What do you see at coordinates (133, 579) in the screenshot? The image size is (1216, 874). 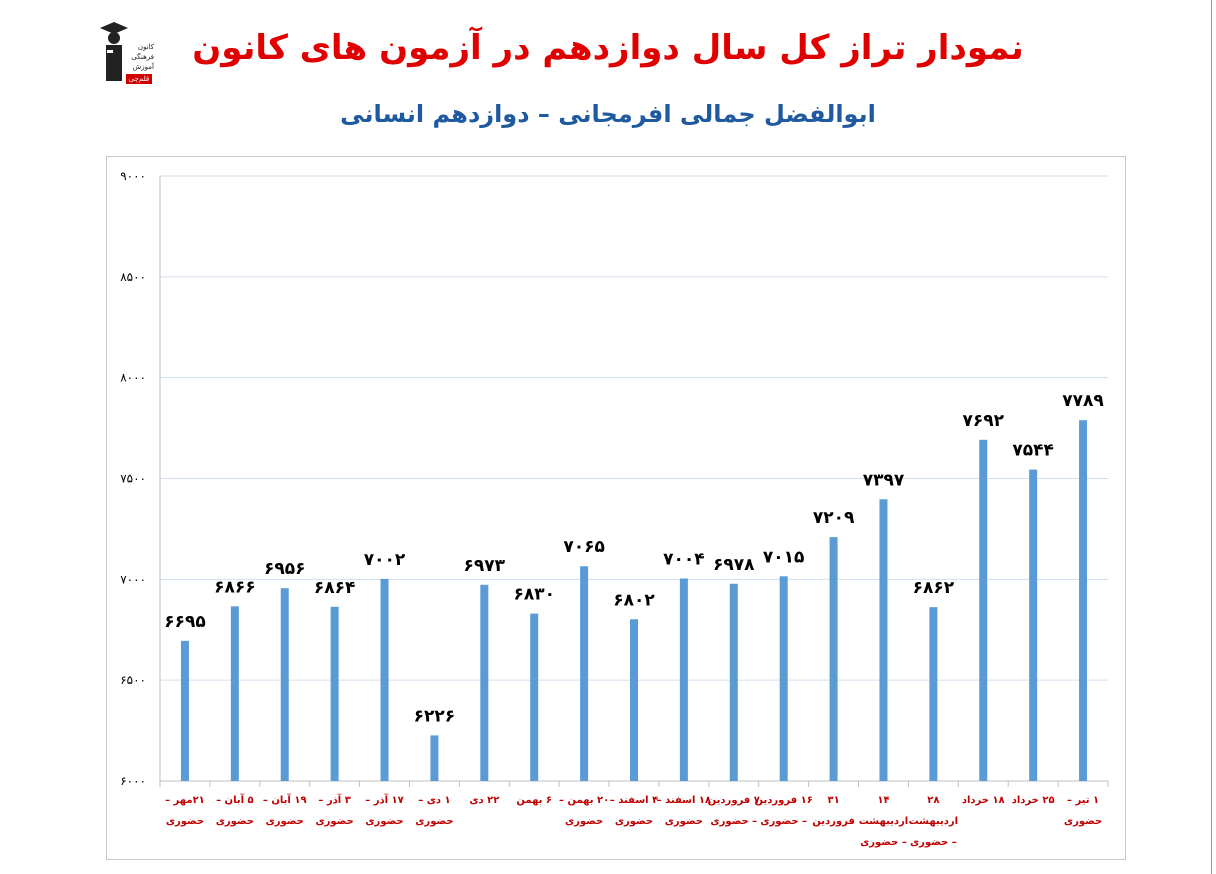 I see `y-tick-label: ۷۰۰۰` at bounding box center [133, 579].